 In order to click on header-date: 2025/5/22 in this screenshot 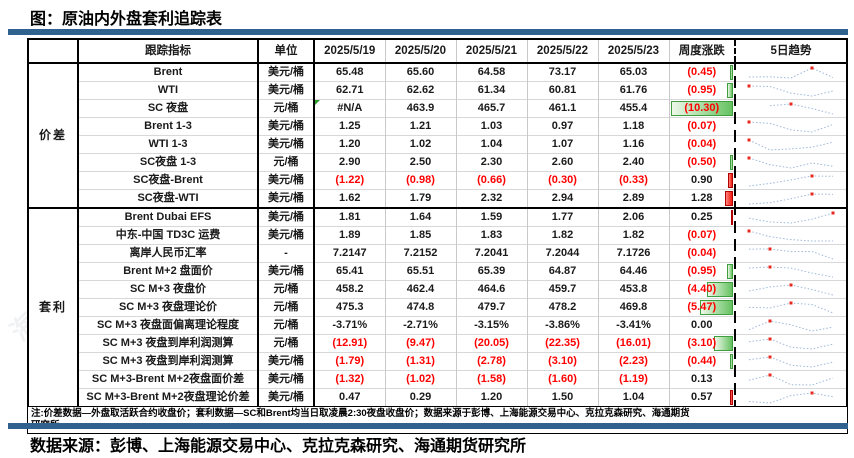, I will do `click(563, 51)`.